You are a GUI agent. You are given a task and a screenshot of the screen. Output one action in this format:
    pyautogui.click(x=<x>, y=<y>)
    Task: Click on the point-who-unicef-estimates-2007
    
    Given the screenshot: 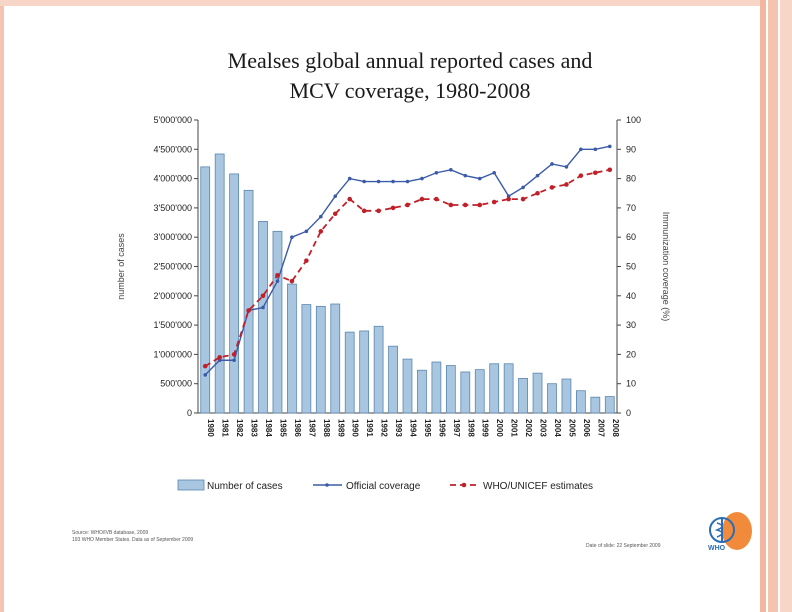 What is the action you would take?
    pyautogui.click(x=595, y=173)
    